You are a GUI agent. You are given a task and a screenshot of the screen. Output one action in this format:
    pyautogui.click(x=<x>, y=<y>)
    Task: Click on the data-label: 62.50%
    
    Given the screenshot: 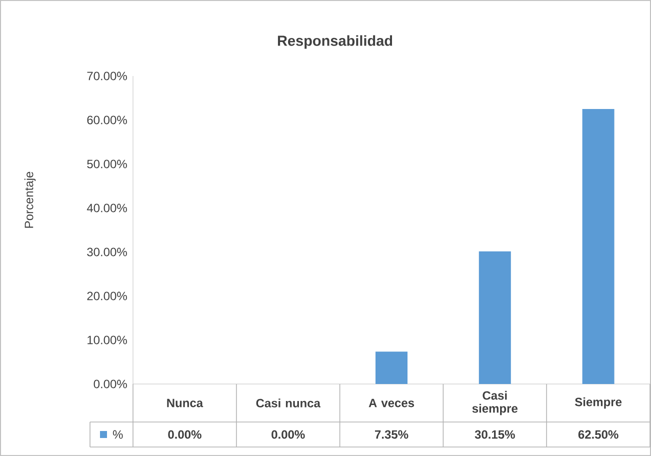 What is the action you would take?
    pyautogui.click(x=598, y=434)
    